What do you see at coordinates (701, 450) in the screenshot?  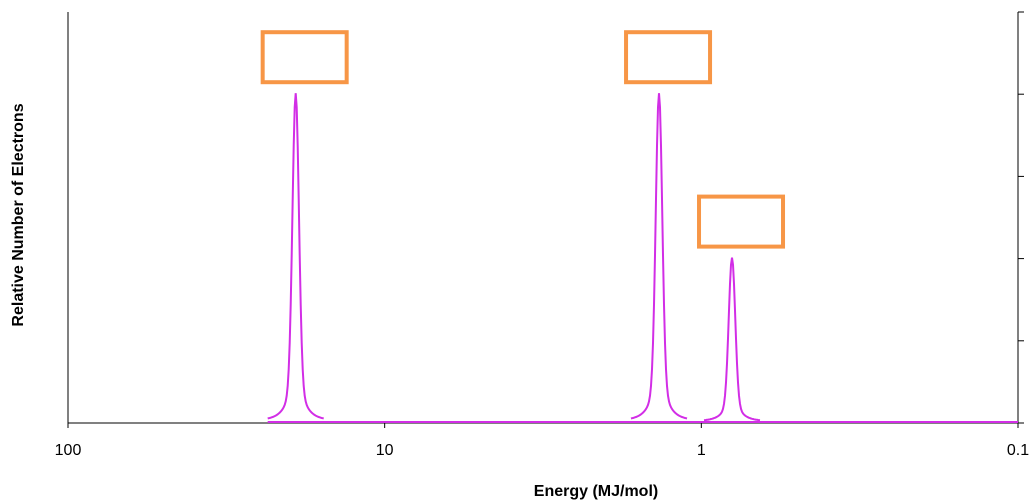 I see `x-tick-label: 1` at bounding box center [701, 450].